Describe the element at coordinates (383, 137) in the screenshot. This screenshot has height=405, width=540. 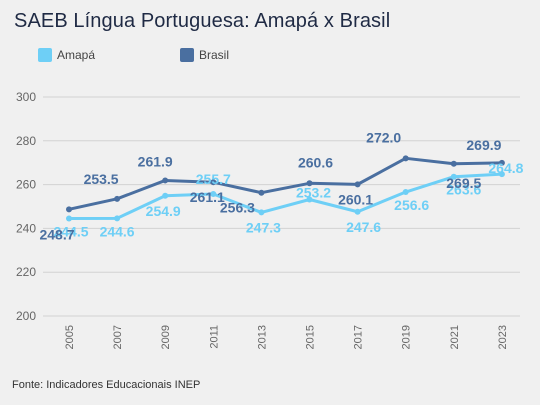
I see `data-label-brasil: 272.0` at that location.